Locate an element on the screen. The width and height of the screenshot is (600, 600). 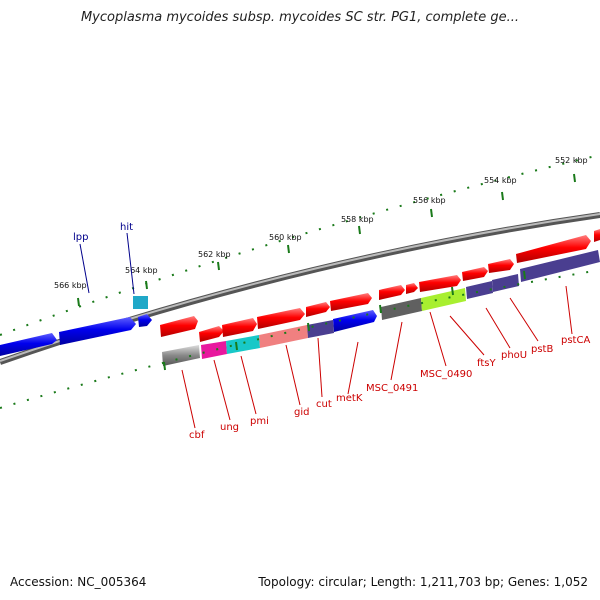
scale-label: 556 kbp is located at coordinates (429, 200).